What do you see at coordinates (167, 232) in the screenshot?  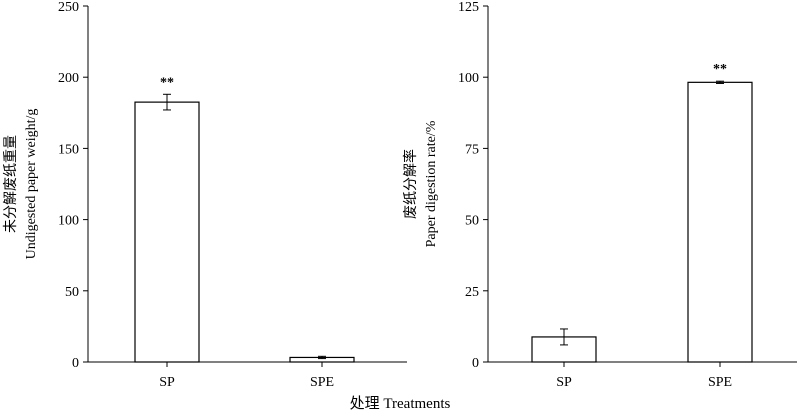 I see `bar-sp` at bounding box center [167, 232].